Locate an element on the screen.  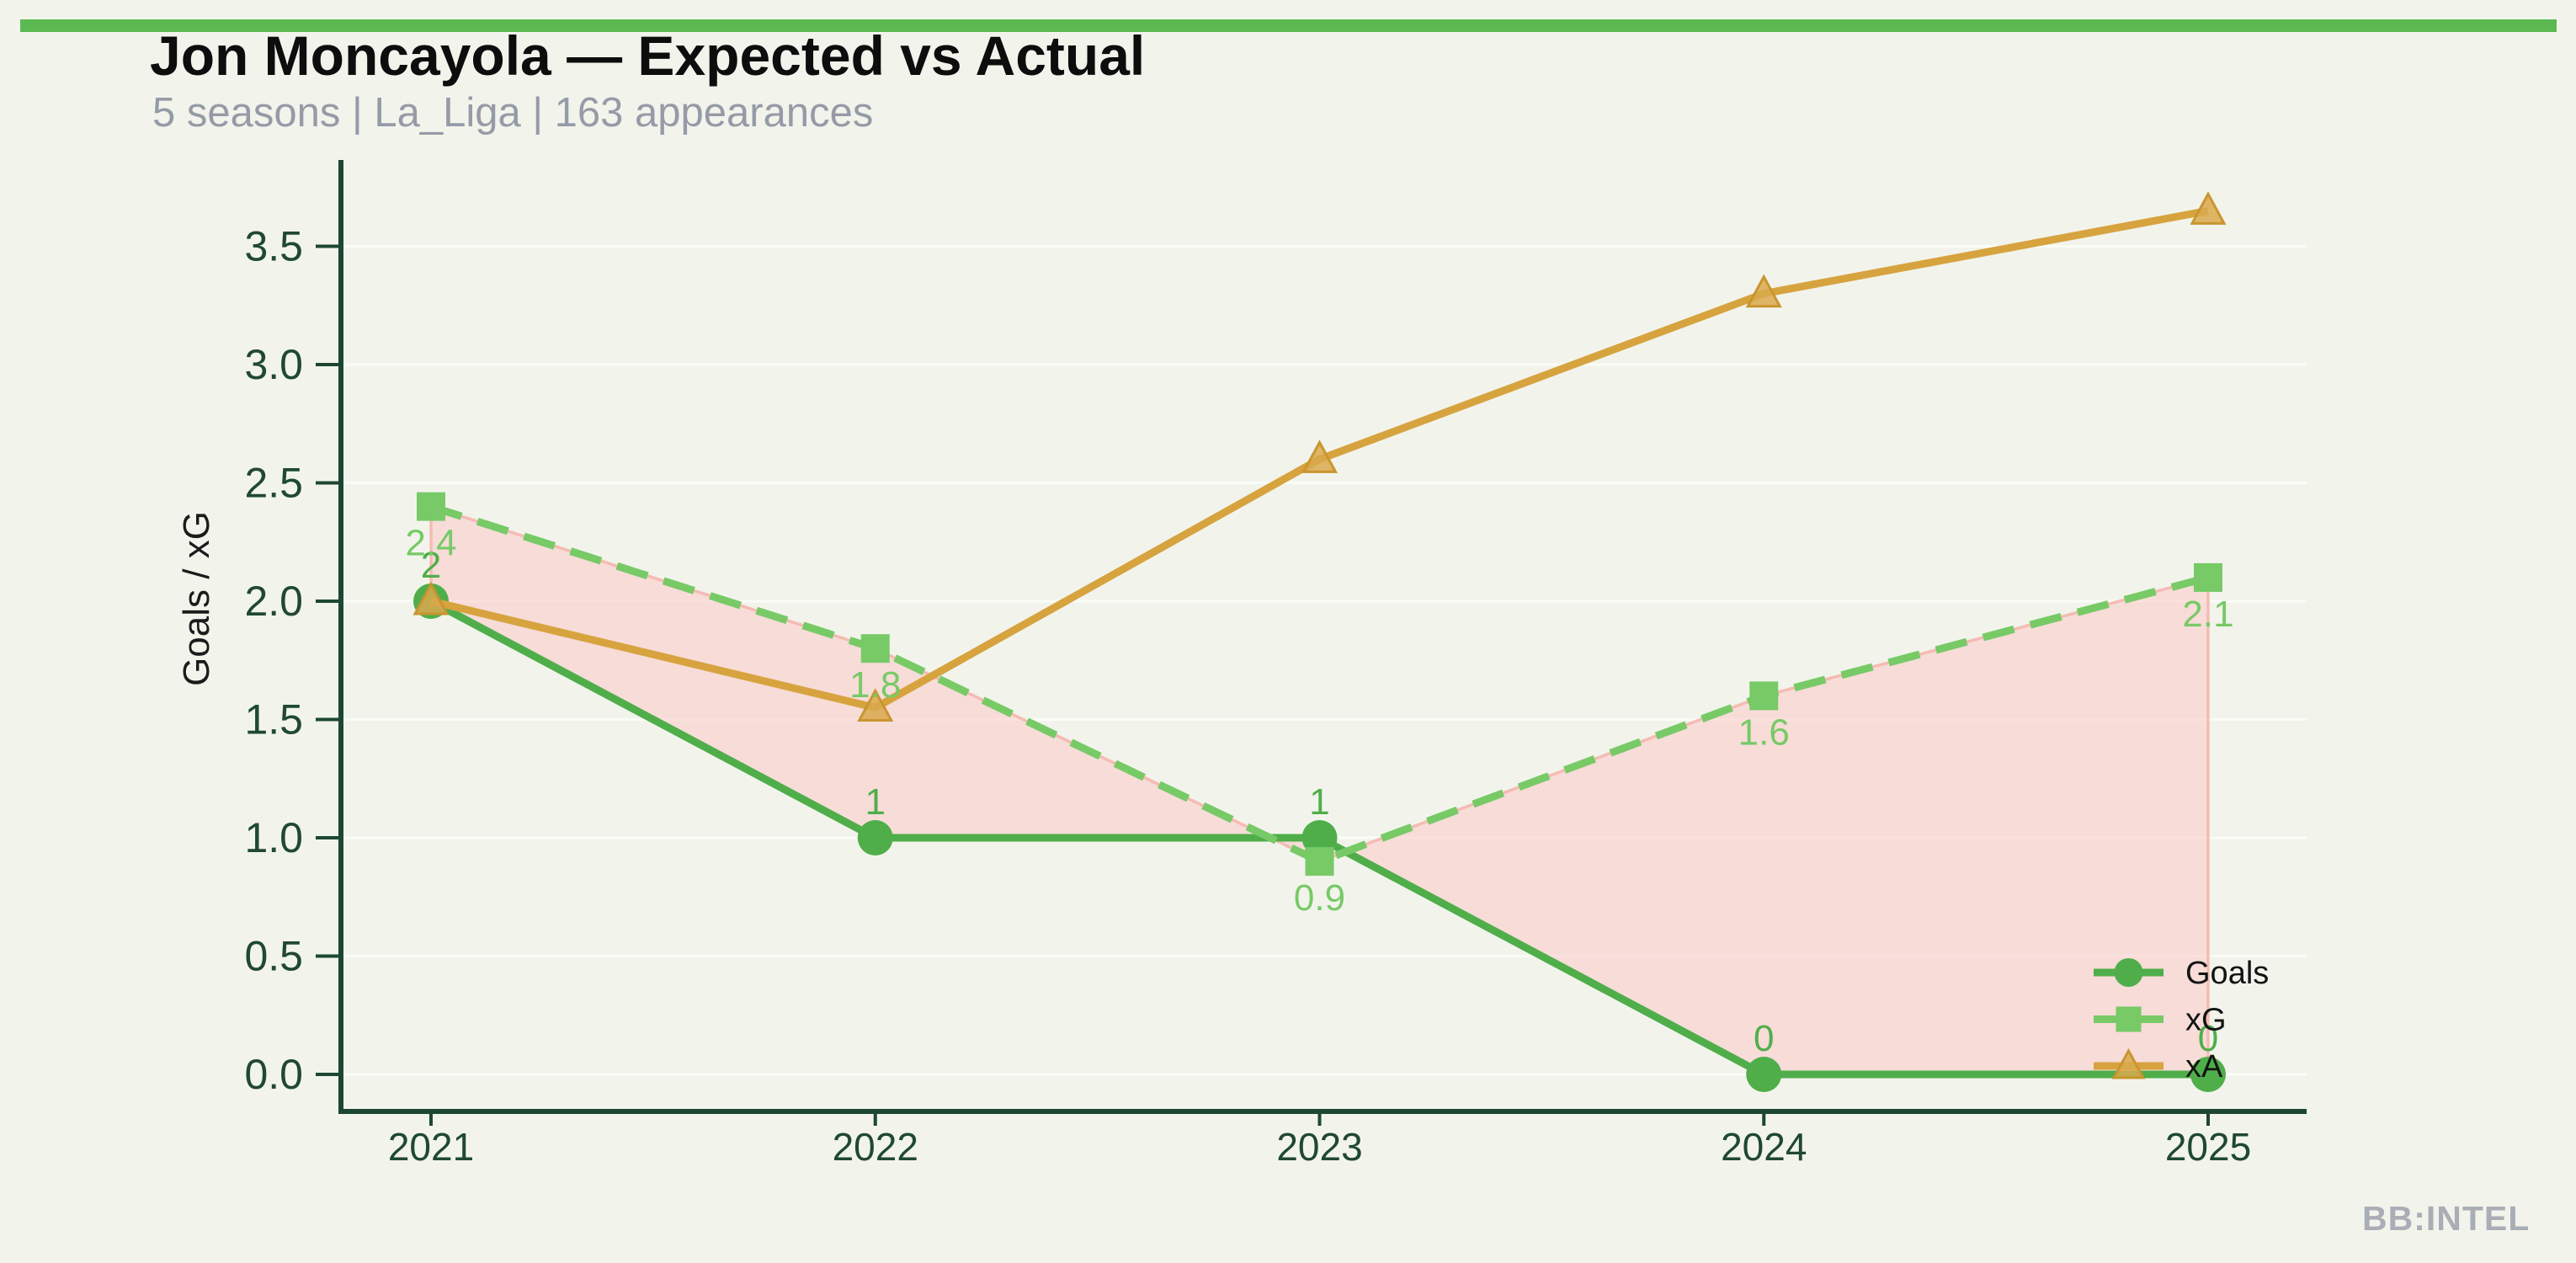
y-tick-label: 3.5 is located at coordinates (274, 246).